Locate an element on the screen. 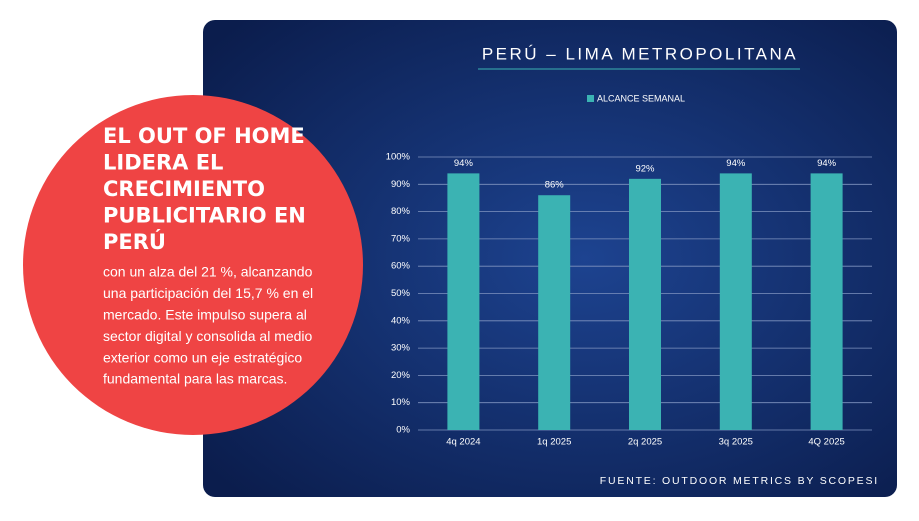 The image size is (919, 521). source: FUENTE: OUTDOOR METRICS BY SCOPESI is located at coordinates (739, 481).